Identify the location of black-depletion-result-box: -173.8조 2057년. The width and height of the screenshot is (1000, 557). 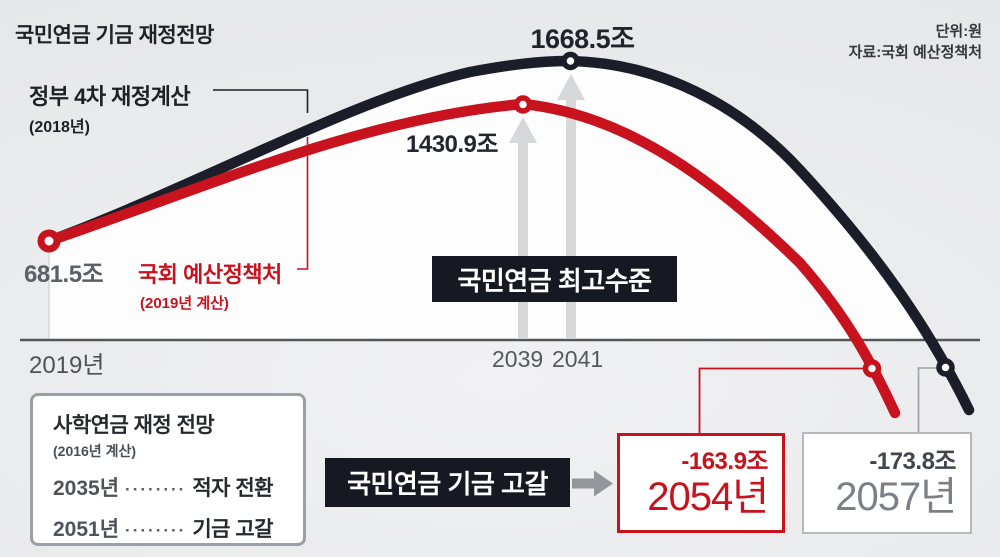
(887, 483).